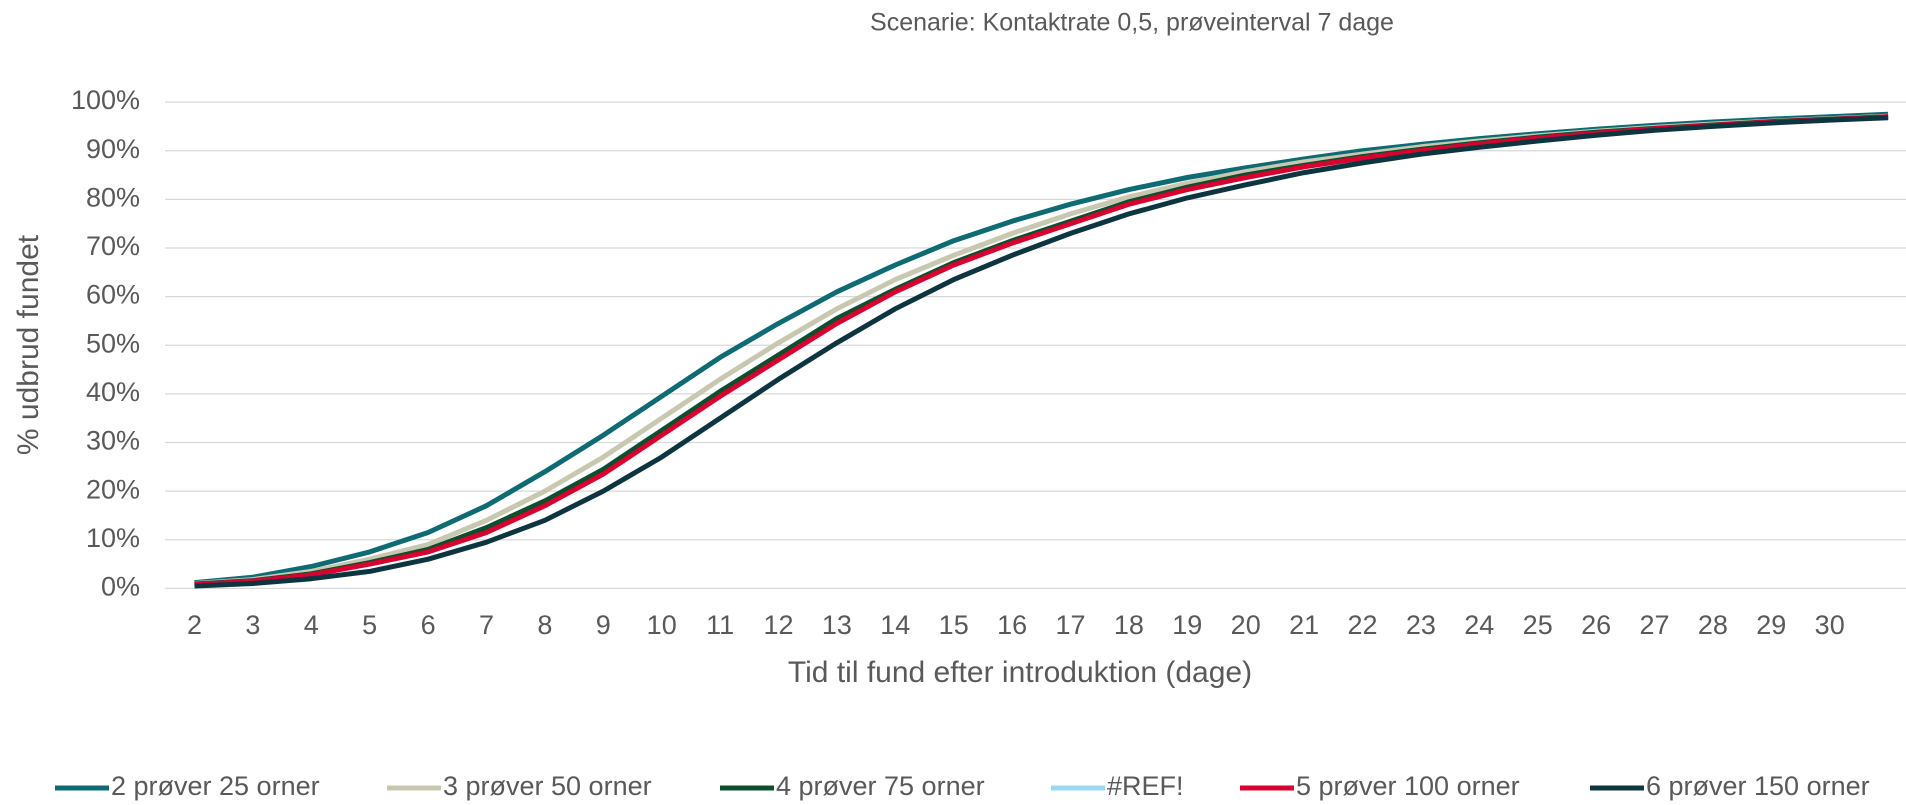  What do you see at coordinates (1304, 625) in the screenshot?
I see `x-tick-label: 21` at bounding box center [1304, 625].